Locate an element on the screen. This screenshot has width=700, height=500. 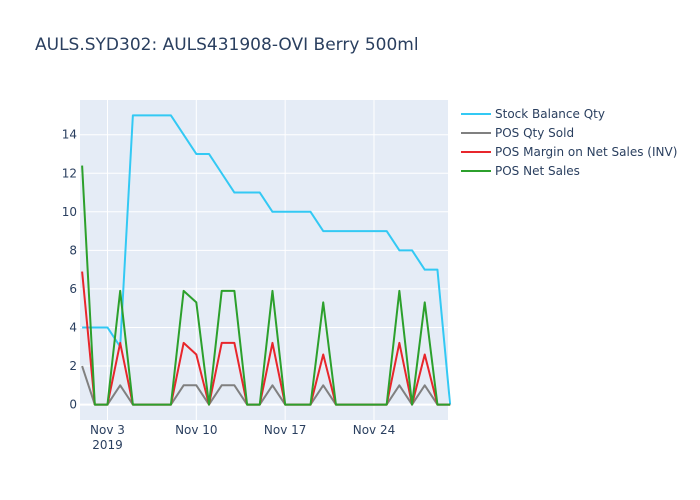
chart-title: AULS.SYD302: AULS431908-OVI Berry 500ml is located at coordinates (227, 45).